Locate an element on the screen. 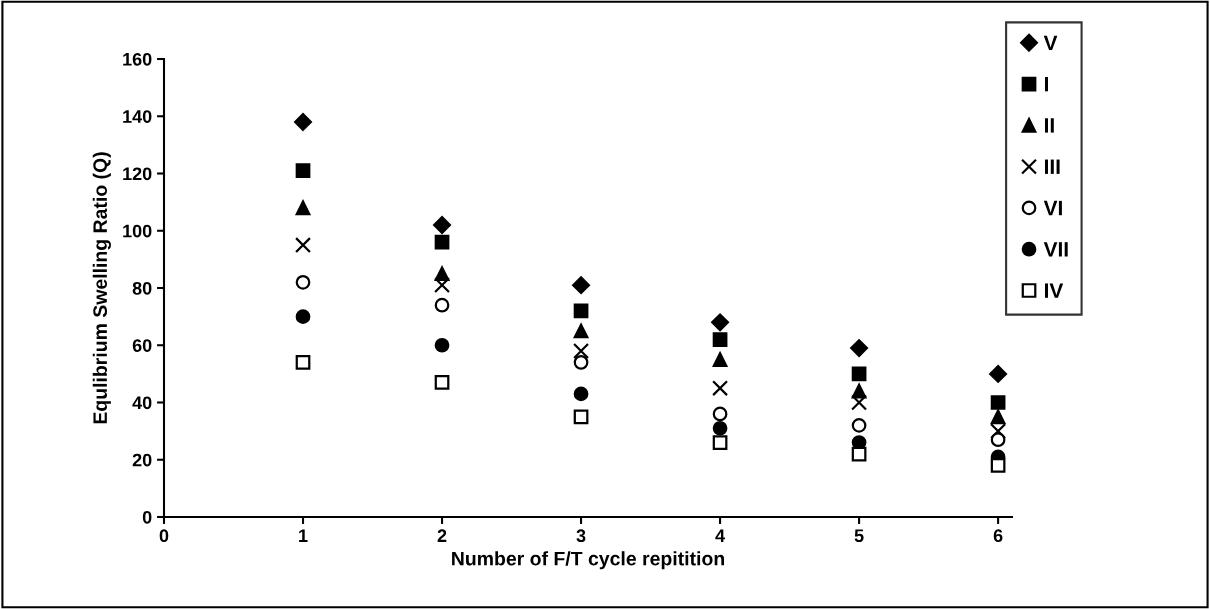  y-tick-label: 140 is located at coordinates (137, 116).